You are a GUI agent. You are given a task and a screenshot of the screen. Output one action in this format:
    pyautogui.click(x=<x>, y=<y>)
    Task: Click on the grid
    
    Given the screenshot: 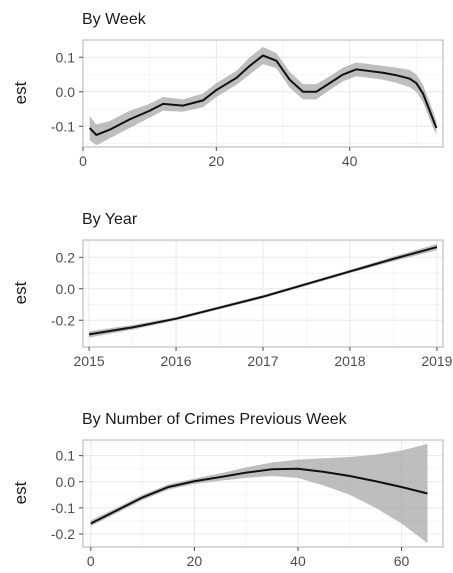 What is the action you would take?
    pyautogui.click(x=263, y=293)
    